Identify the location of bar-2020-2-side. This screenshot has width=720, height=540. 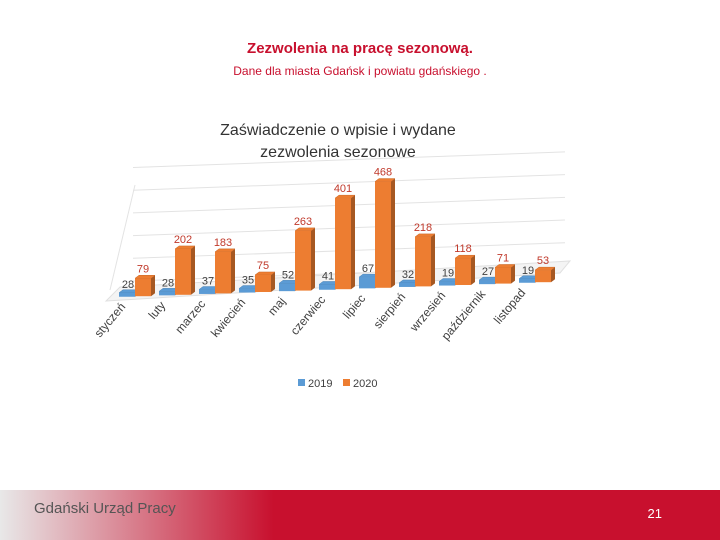
(233, 271).